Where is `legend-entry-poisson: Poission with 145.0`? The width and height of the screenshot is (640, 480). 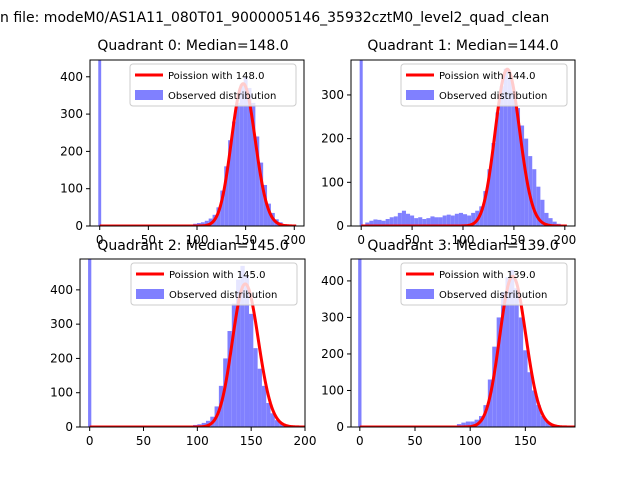
legend-entry-poisson: Poission with 145.0 is located at coordinates (217, 275).